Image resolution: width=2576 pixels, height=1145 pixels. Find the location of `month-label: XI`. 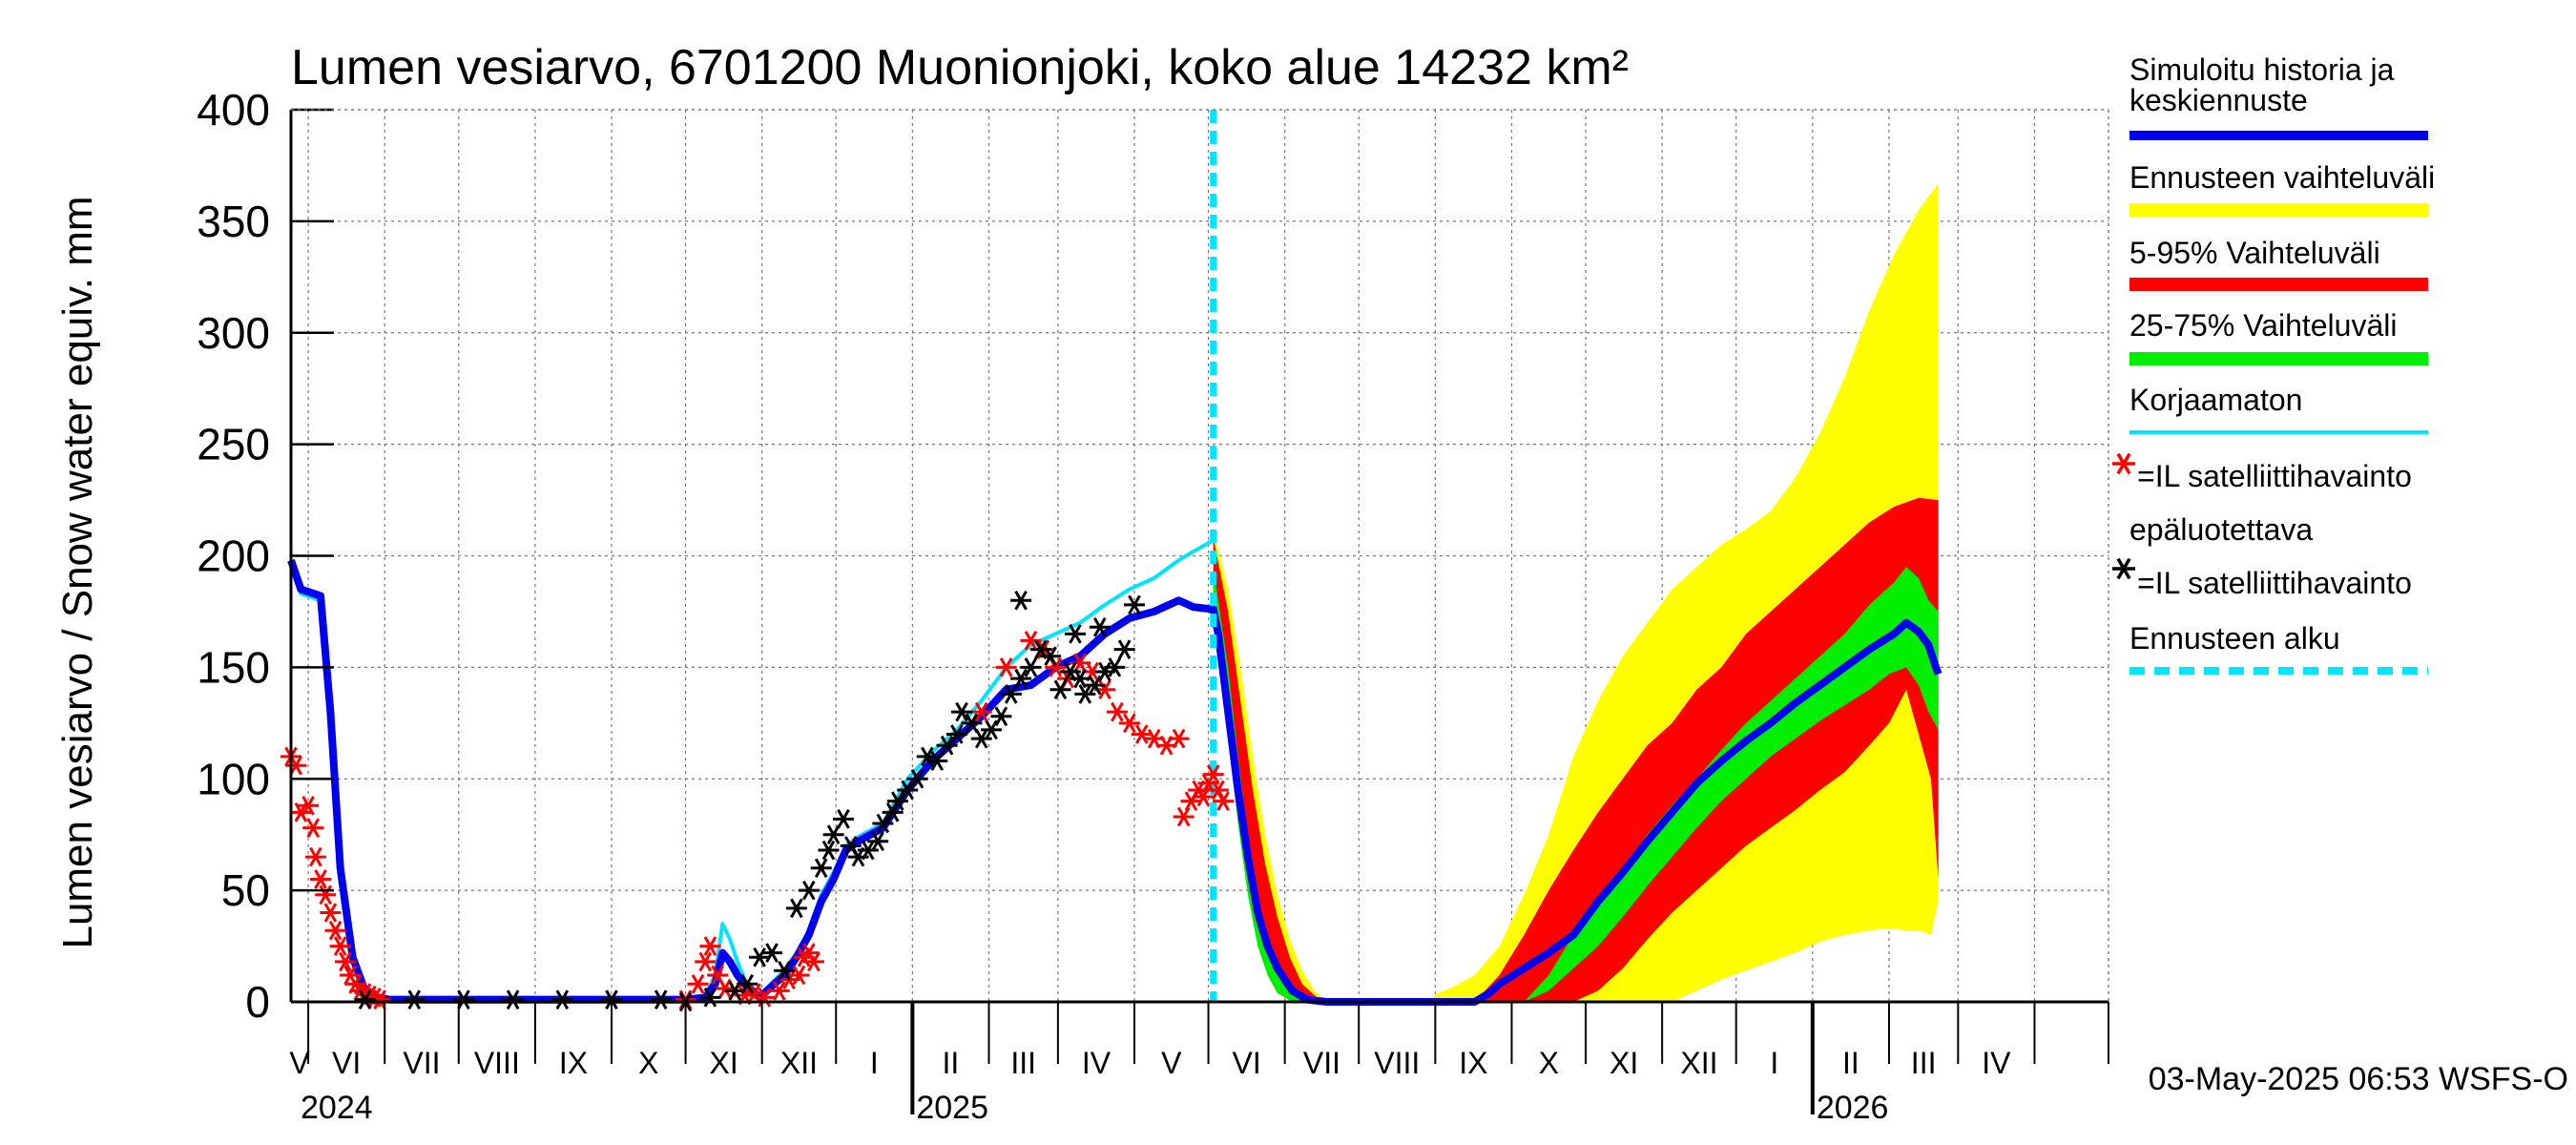

month-label: XI is located at coordinates (724, 1063).